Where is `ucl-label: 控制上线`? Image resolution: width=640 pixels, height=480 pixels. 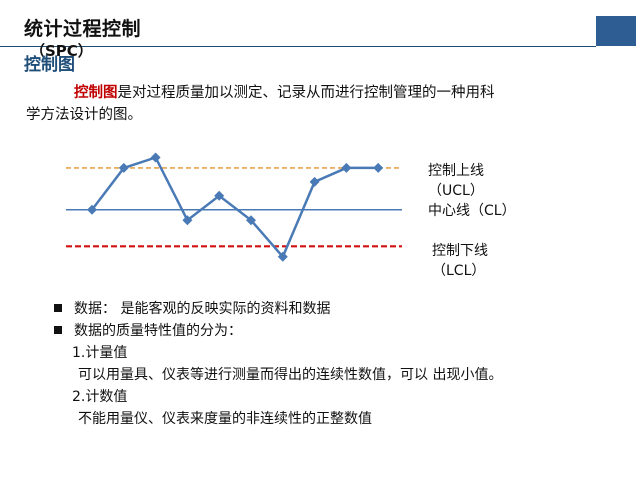 ucl-label: 控制上线 is located at coordinates (456, 171).